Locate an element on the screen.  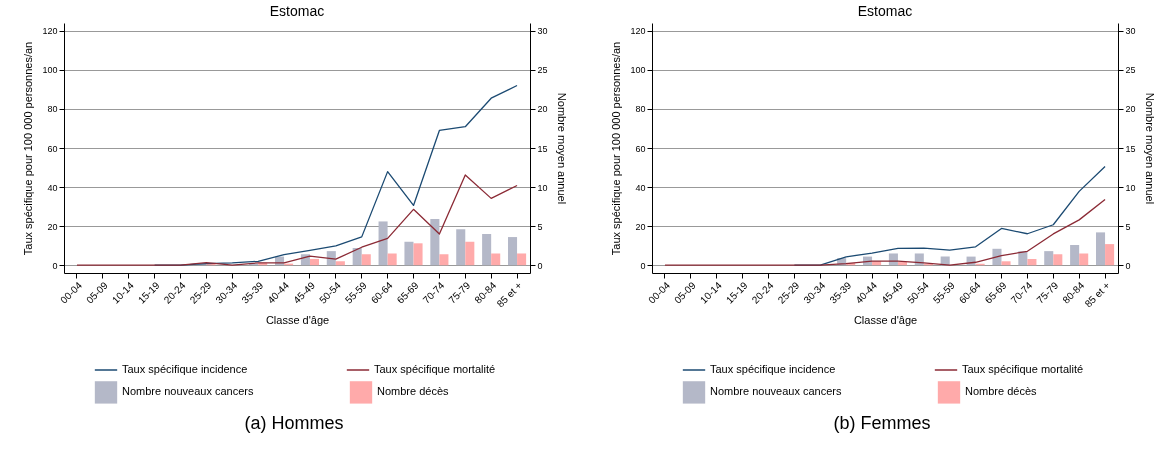
text: (b) Femmes is located at coordinates (882, 423).